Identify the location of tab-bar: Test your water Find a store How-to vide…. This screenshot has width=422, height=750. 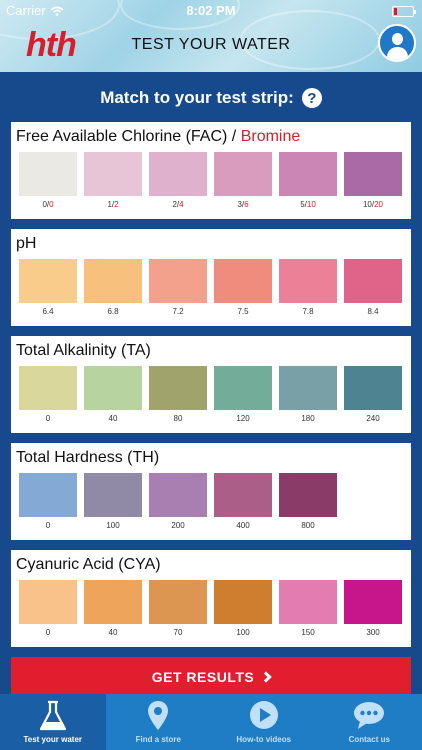
(211, 722).